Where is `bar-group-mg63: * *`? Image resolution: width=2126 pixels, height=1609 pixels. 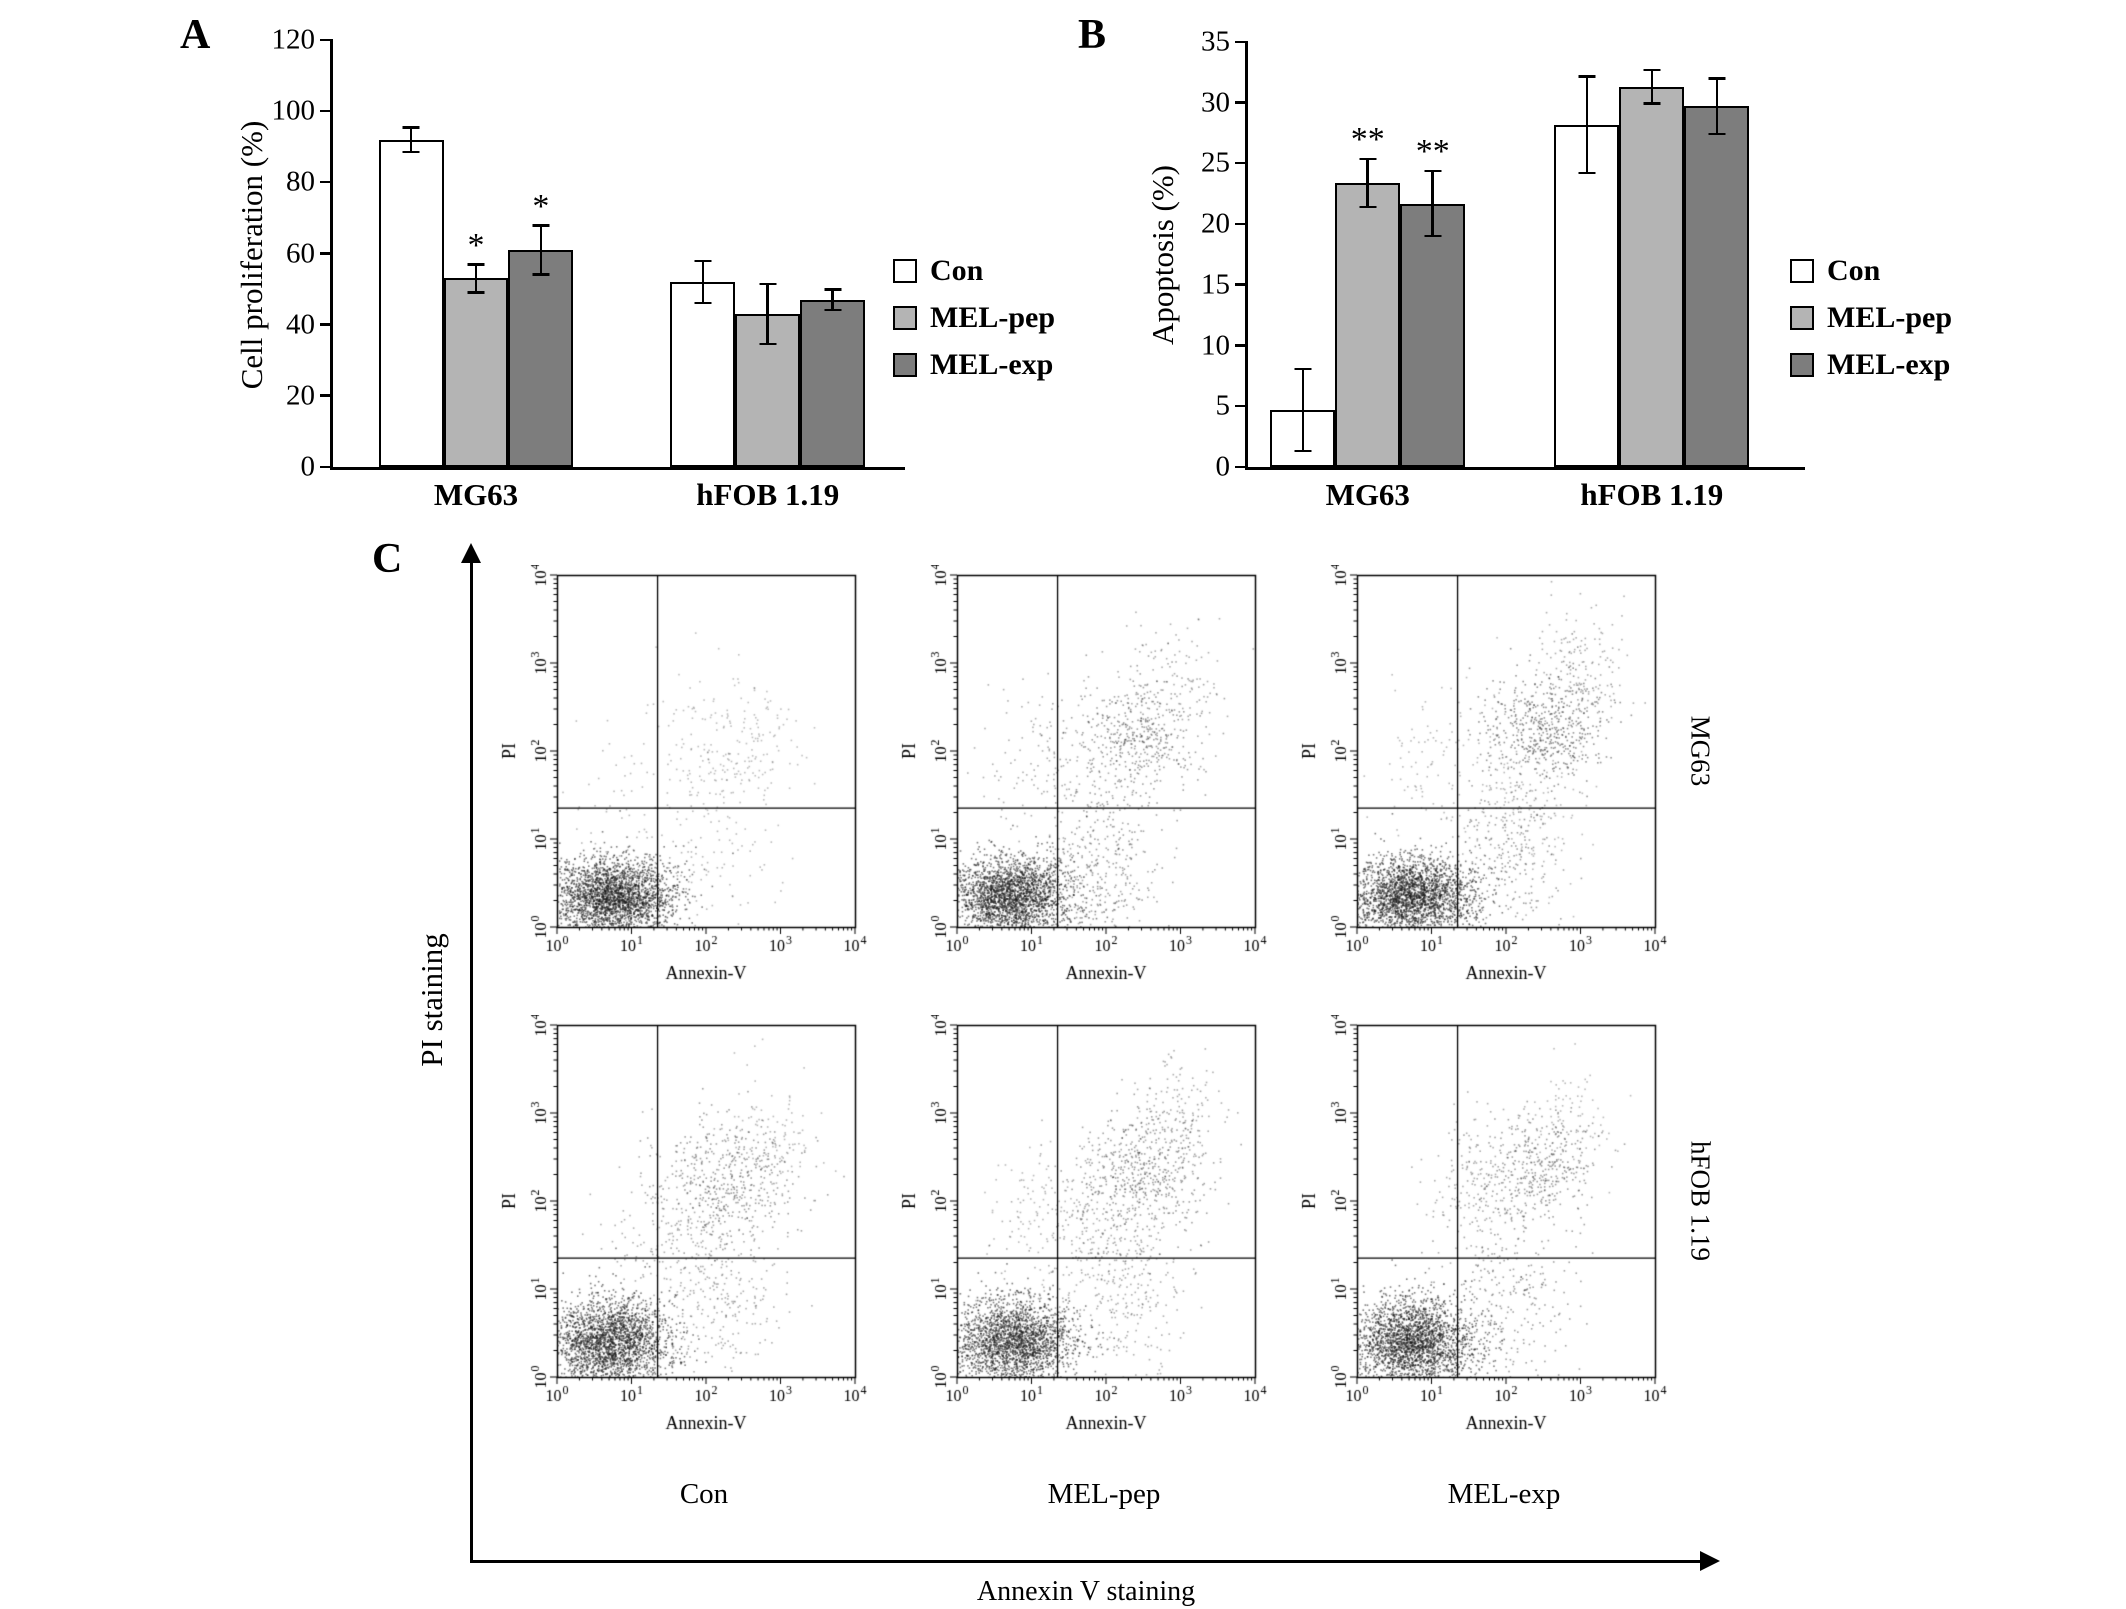
bar-group-mg63: * * is located at coordinates (476, 253).